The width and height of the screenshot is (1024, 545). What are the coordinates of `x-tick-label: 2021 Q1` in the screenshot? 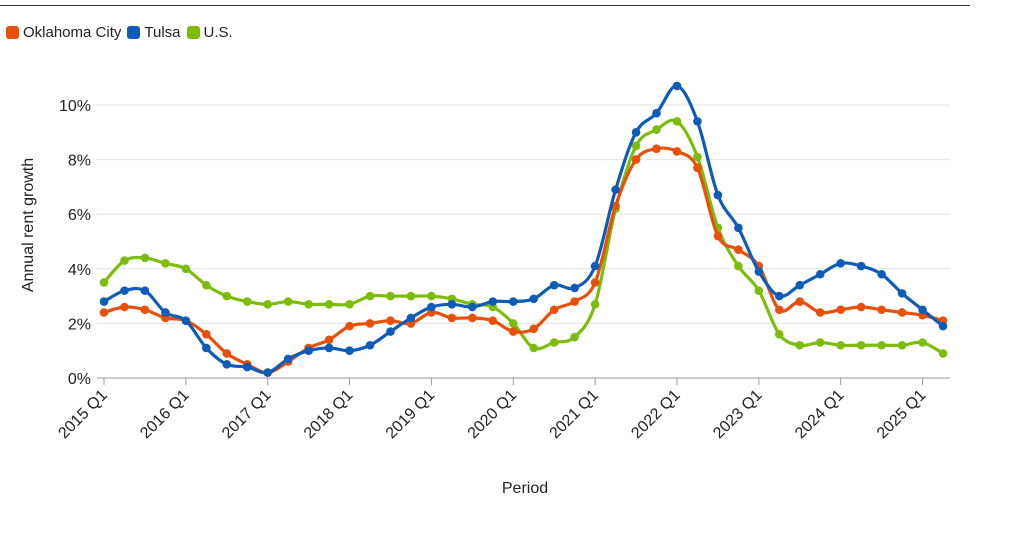 It's located at (574, 414).